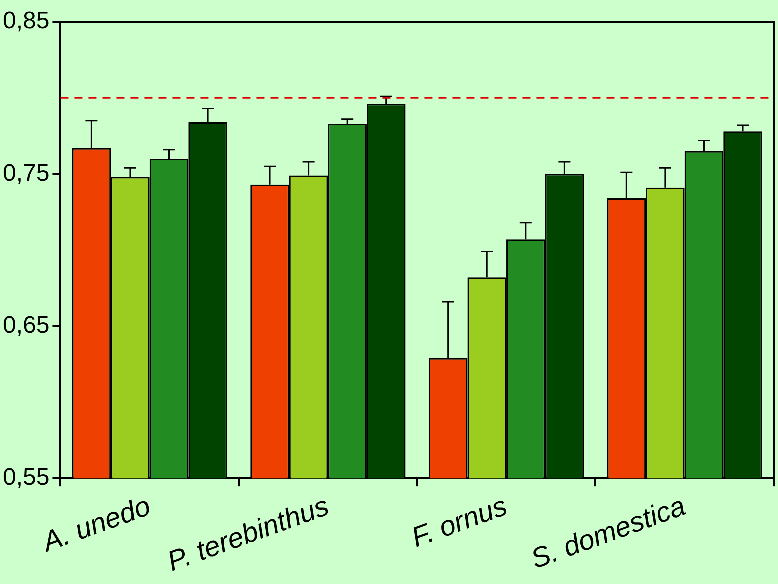 The image size is (778, 584). I want to click on x-tick-label: A. unedo, so click(95, 524).